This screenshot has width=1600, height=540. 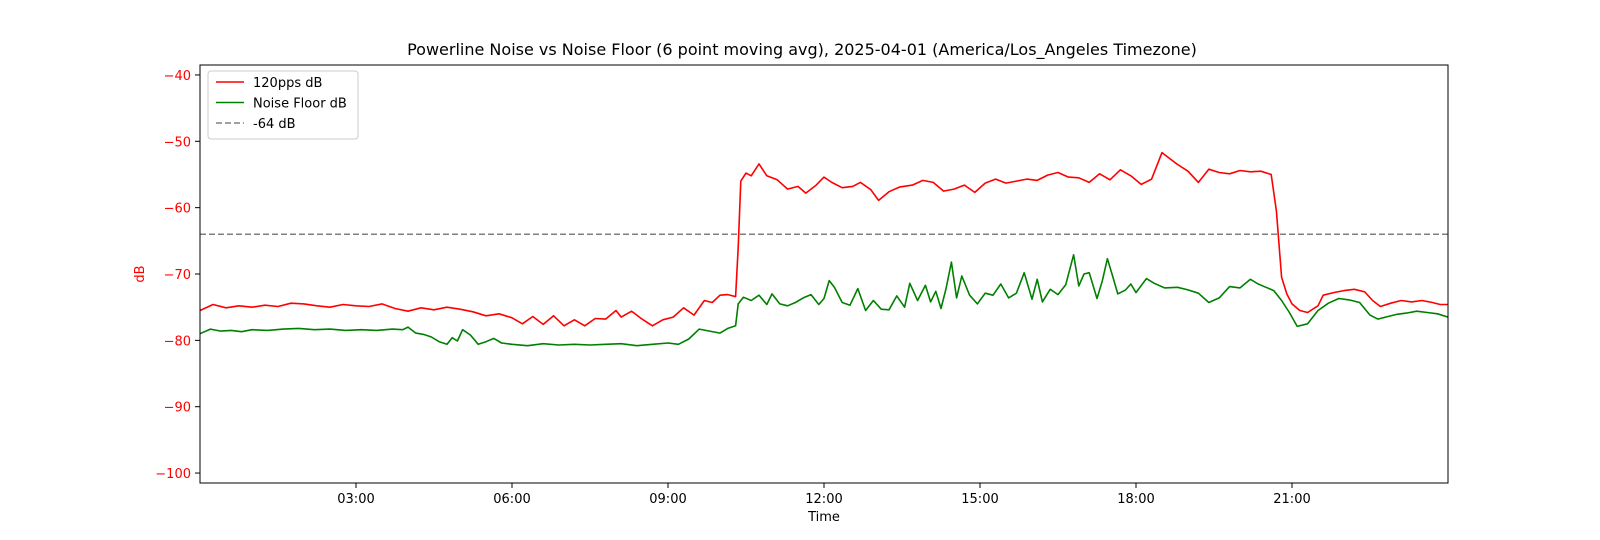 I want to click on x-tick-label: 03:00, so click(x=355, y=499).